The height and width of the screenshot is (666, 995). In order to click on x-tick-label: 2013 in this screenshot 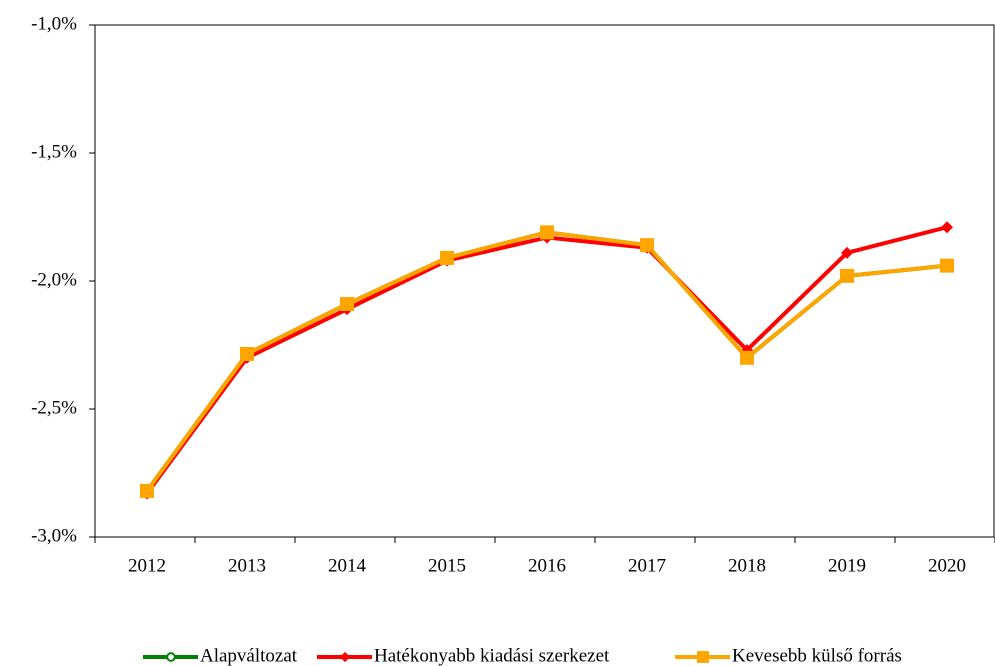, I will do `click(247, 565)`.